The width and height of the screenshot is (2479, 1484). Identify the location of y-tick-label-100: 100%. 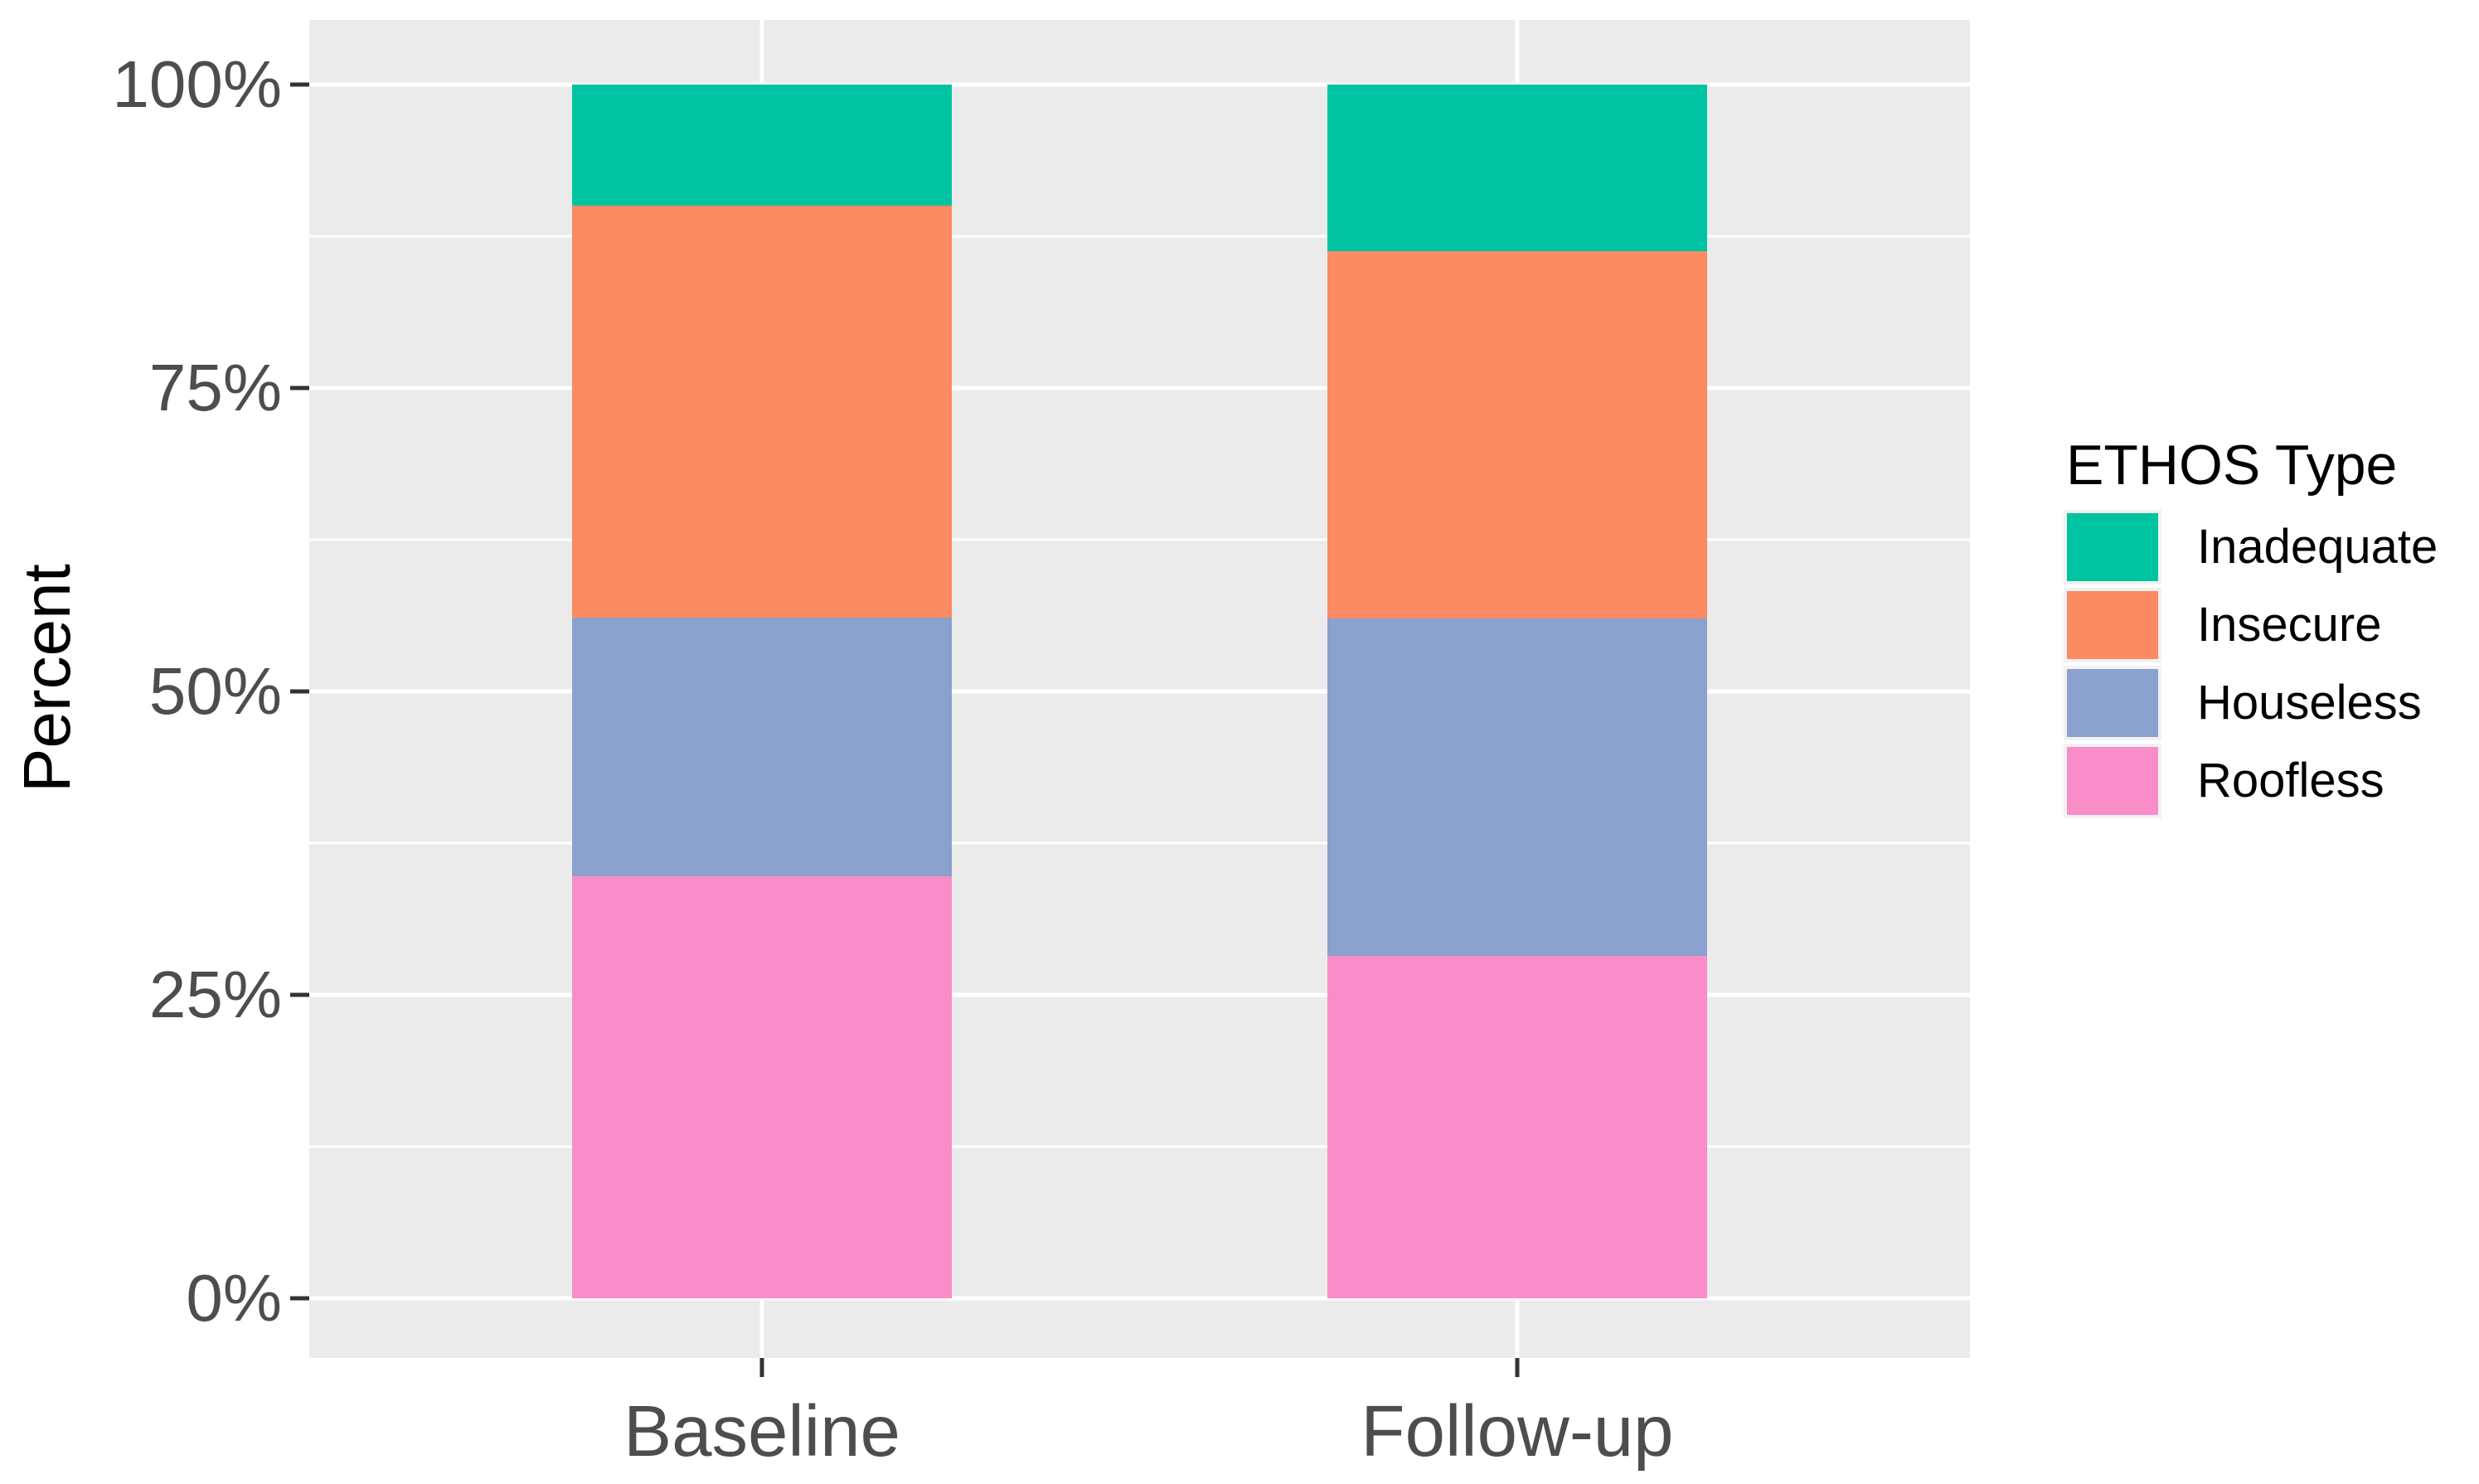
(197, 84).